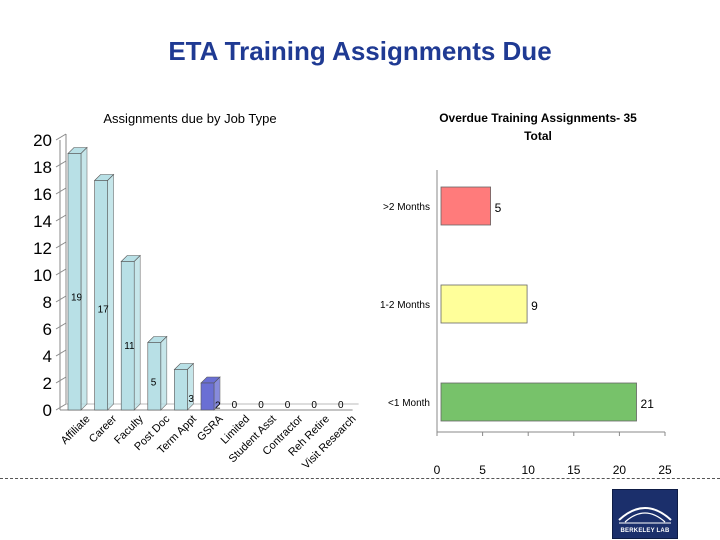  Describe the element at coordinates (538, 118) in the screenshot. I see `right-chart-title-line1: Overdue Training Assignments- 35` at that location.